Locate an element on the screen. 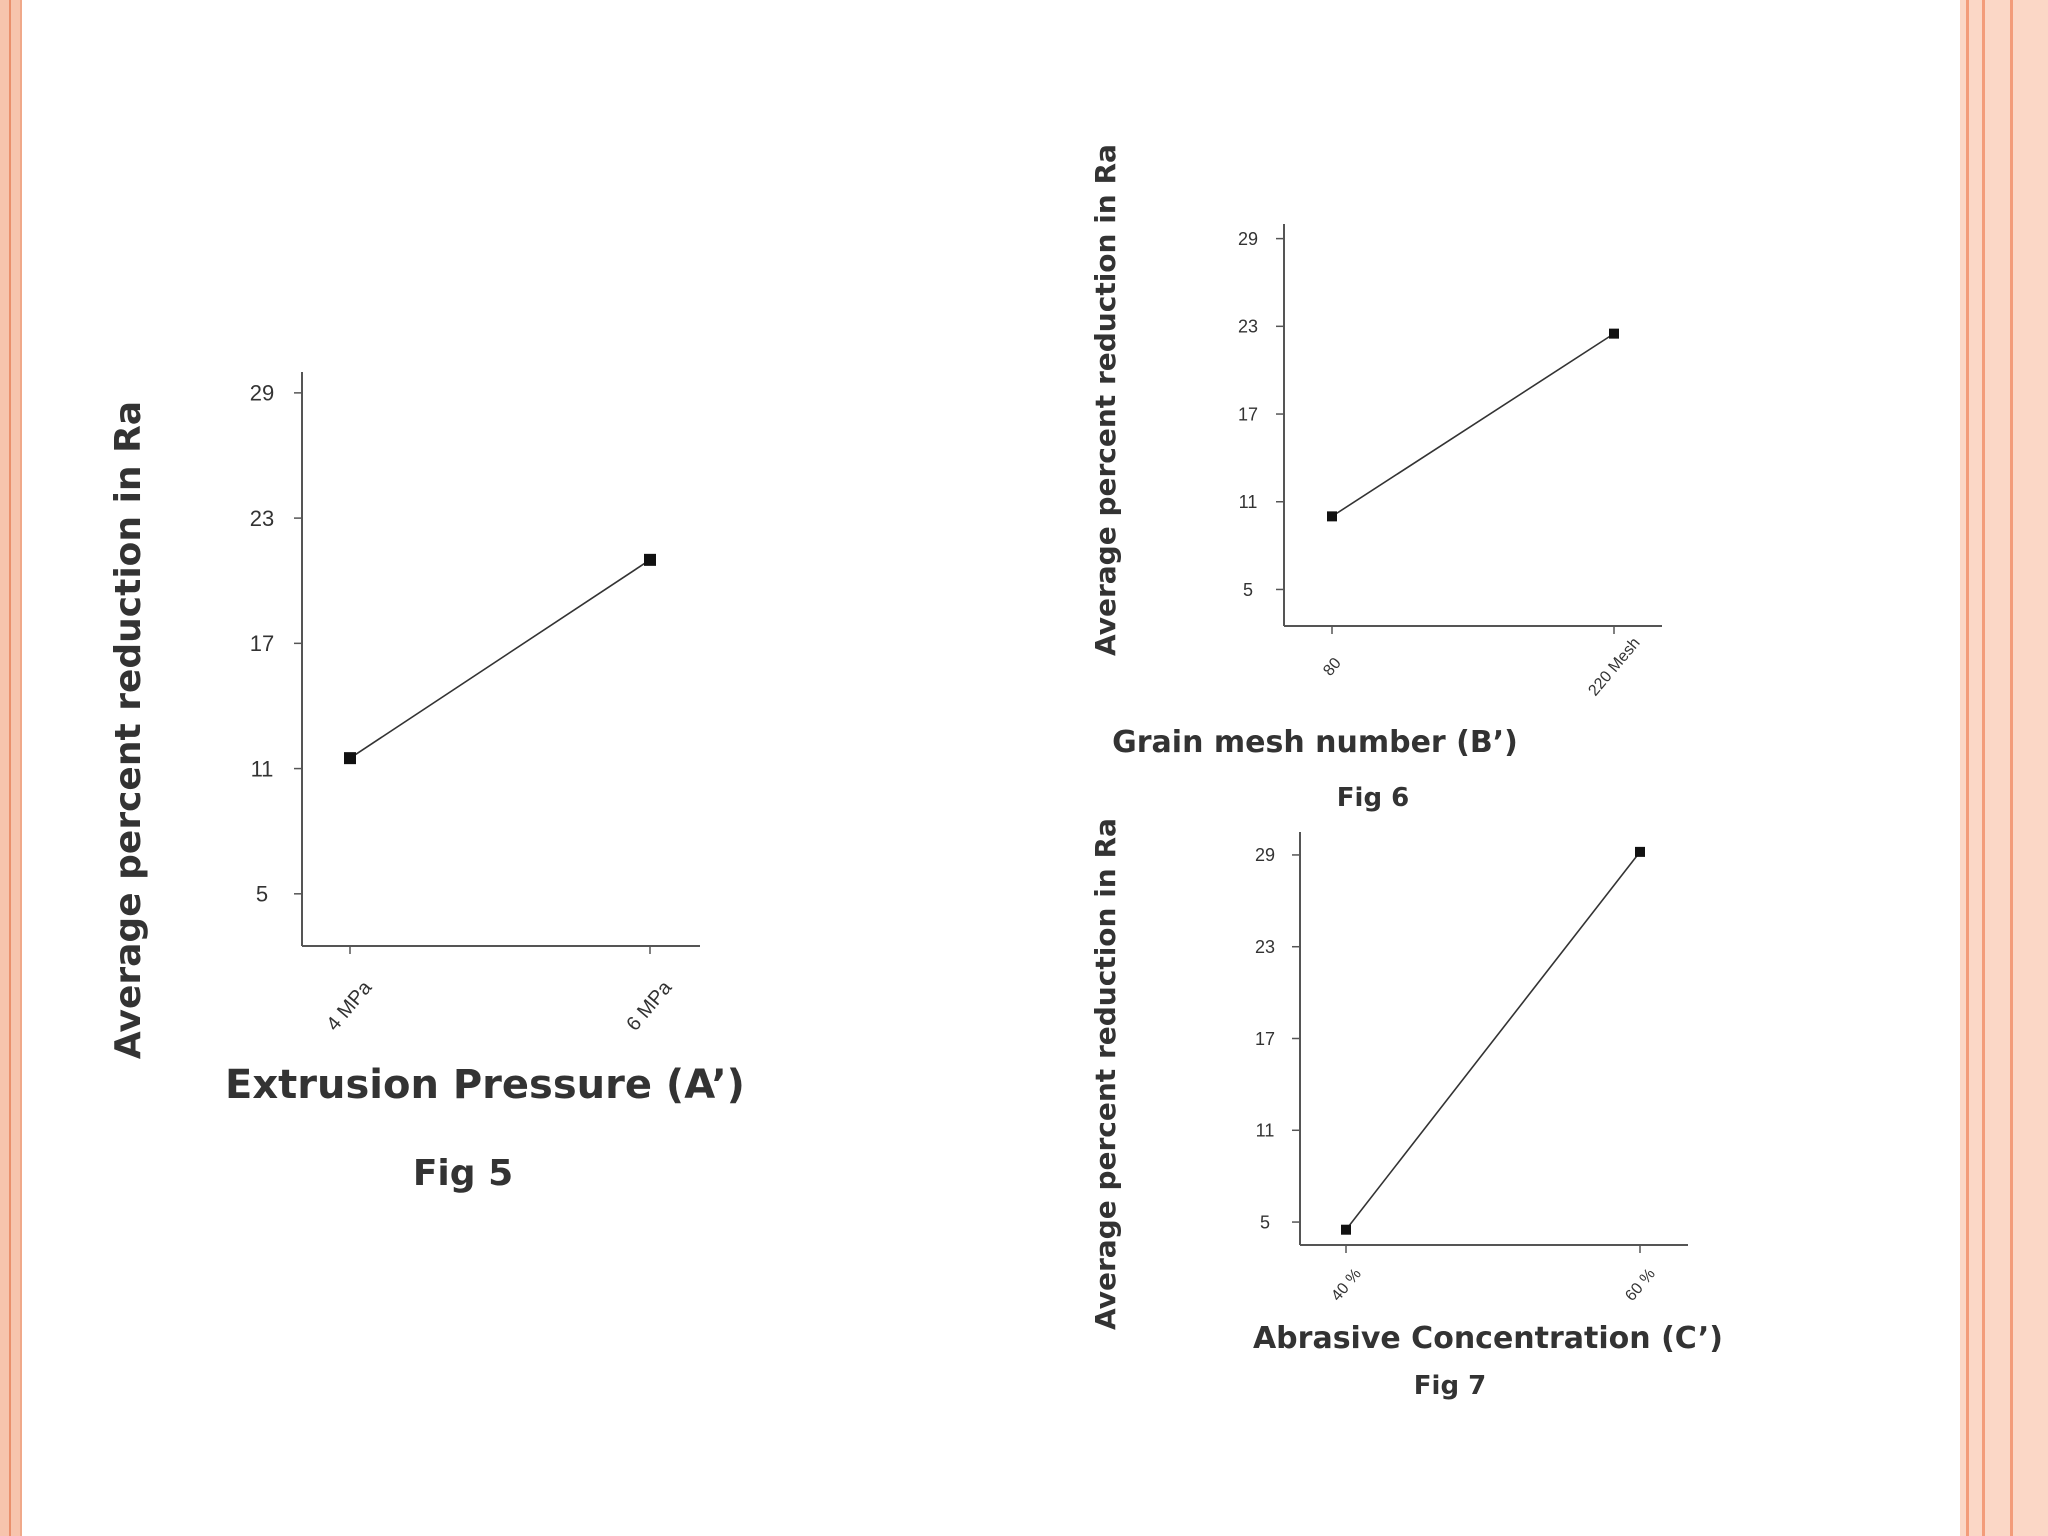 The image size is (2048, 1536). figure-caption: Fig 7 is located at coordinates (1450, 1386).